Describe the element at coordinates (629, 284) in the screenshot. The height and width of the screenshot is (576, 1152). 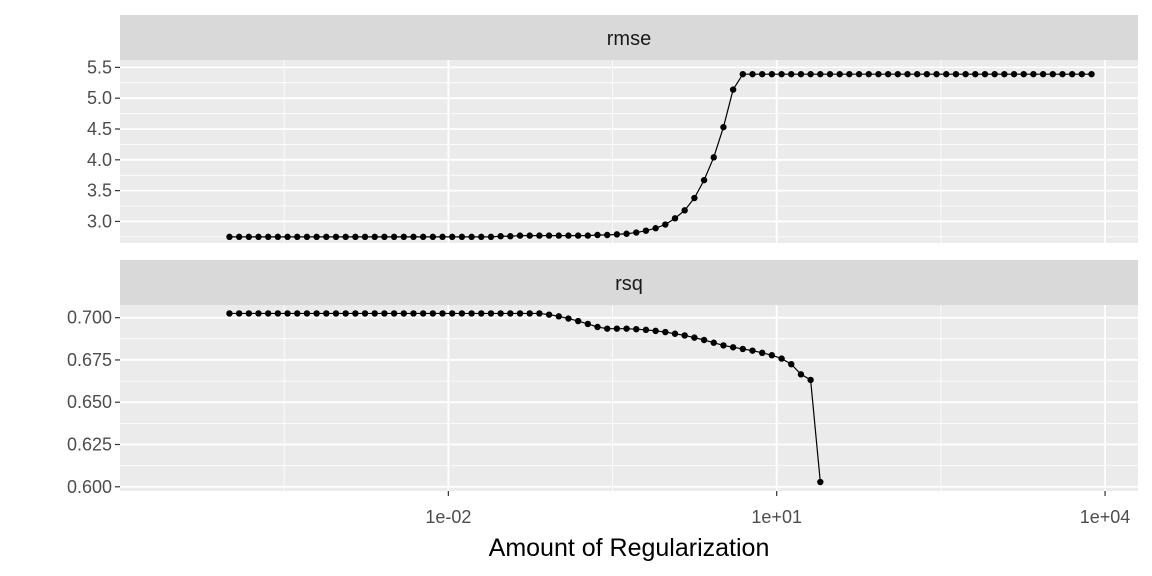
I see `strip-label-rsq: rsq` at that location.